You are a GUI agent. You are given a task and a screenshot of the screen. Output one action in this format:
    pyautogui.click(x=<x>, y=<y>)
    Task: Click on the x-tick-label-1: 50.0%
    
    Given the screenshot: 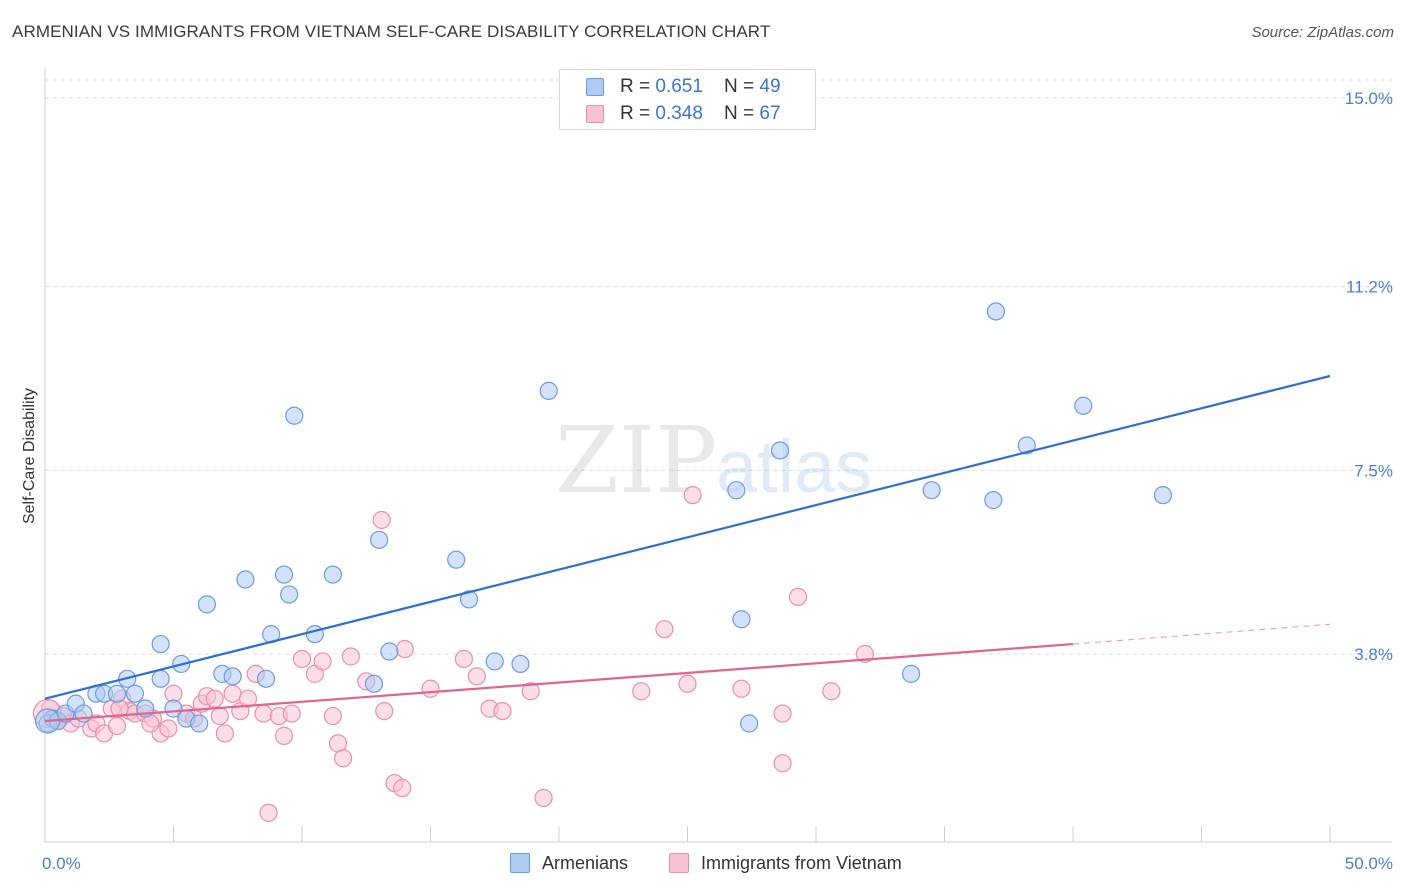 What is the action you would take?
    pyautogui.click(x=1369, y=863)
    